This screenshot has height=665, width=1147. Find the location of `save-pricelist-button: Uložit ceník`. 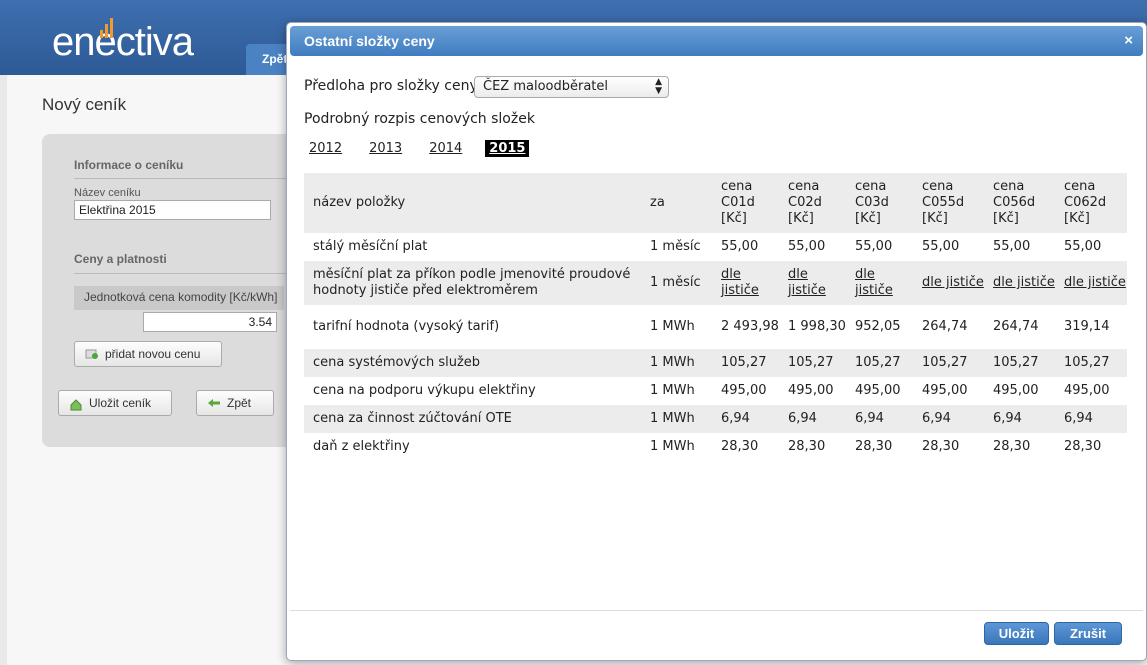

save-pricelist-button: Uložit ceník is located at coordinates (115, 403).